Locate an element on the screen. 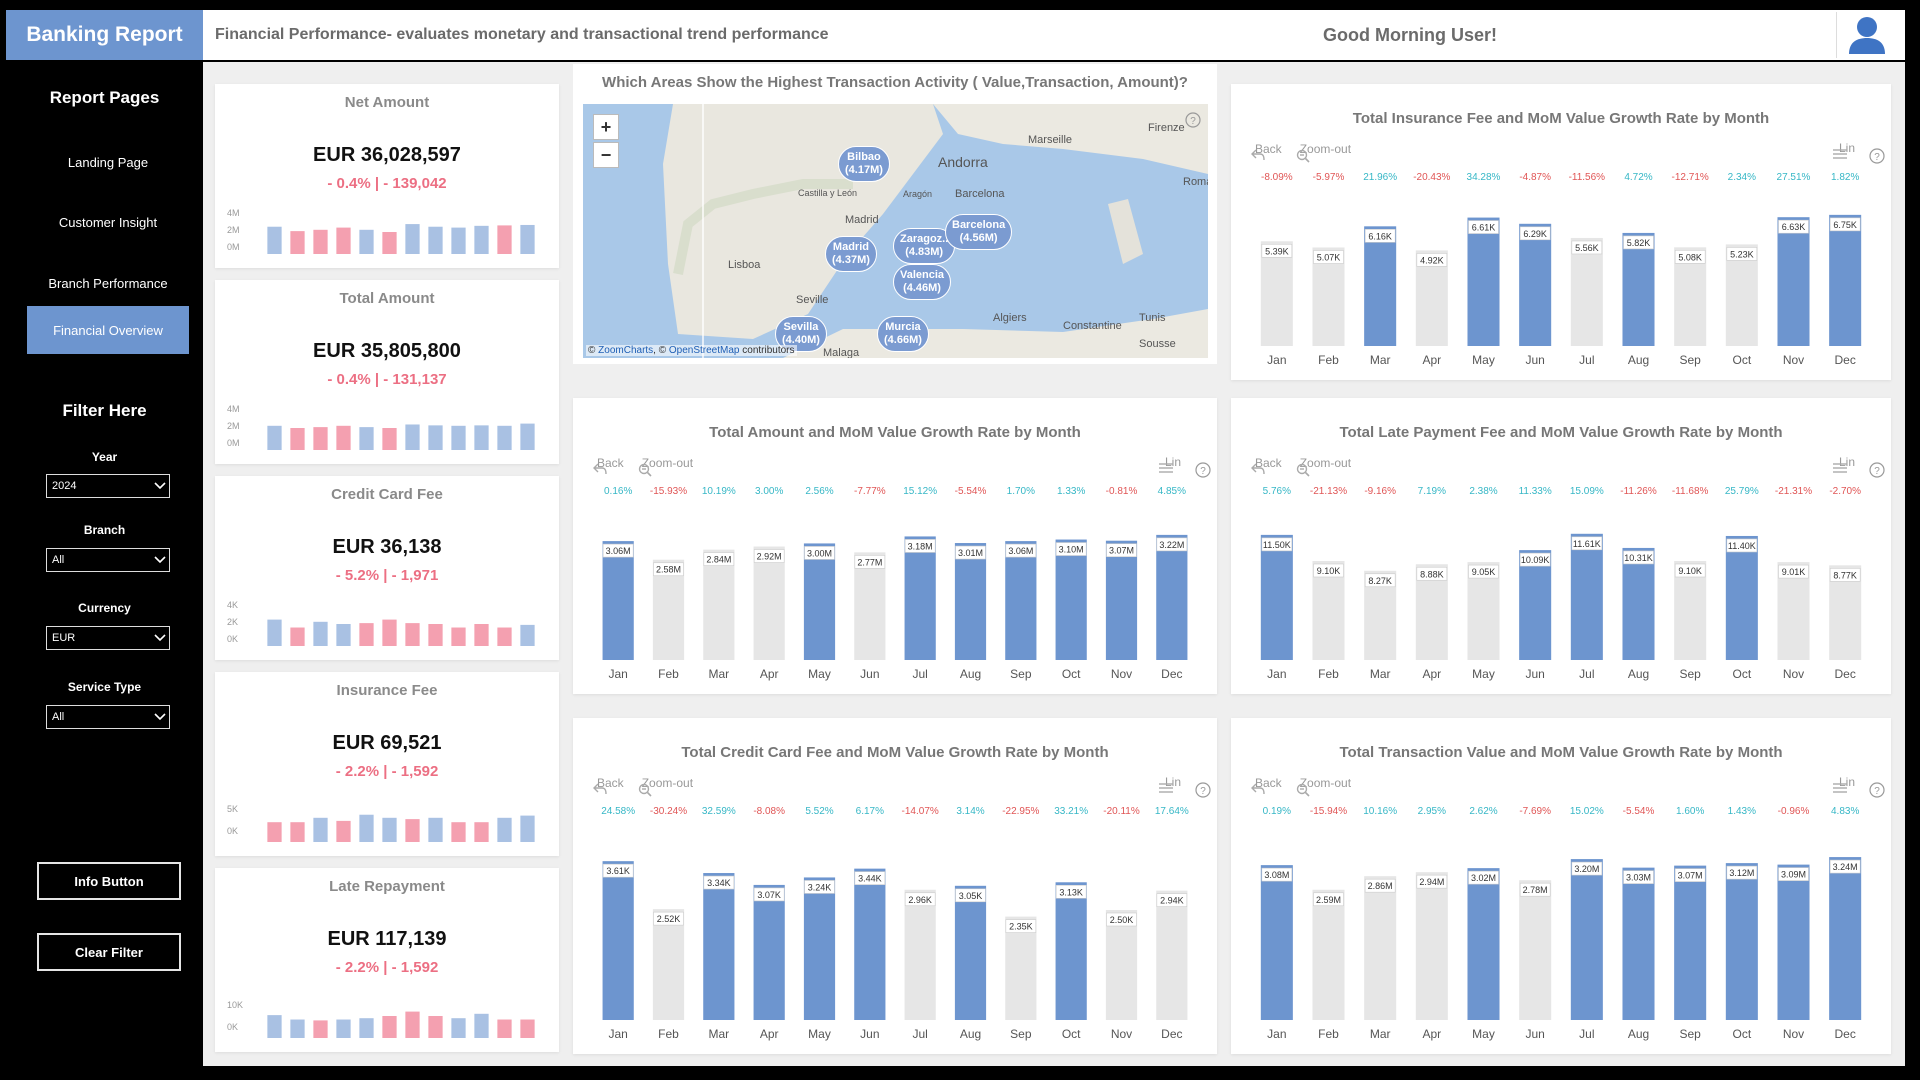  year-select: 2024 is located at coordinates (108, 486).